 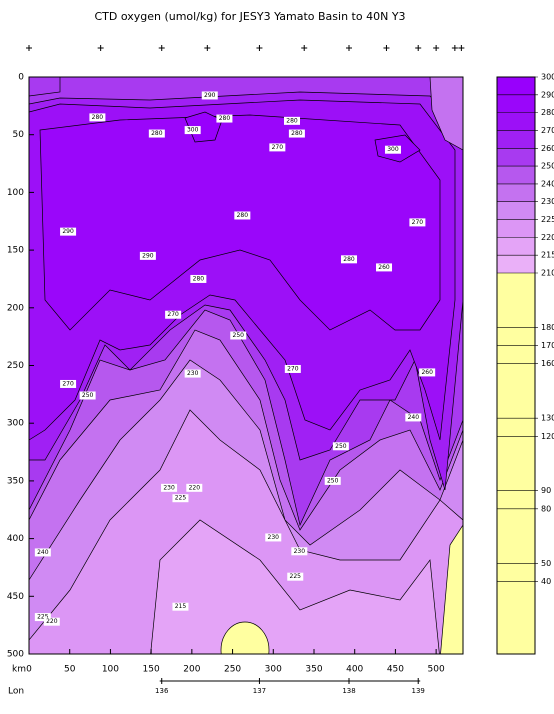 I want to click on y-tick-label: 500, so click(x=15, y=655).